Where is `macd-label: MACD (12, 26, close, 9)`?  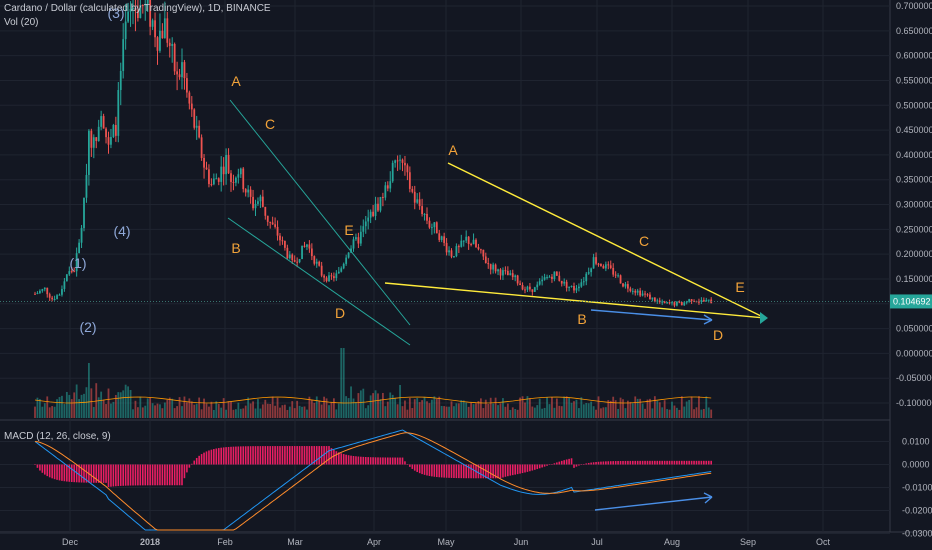 macd-label: MACD (12, 26, close, 9) is located at coordinates (57, 436).